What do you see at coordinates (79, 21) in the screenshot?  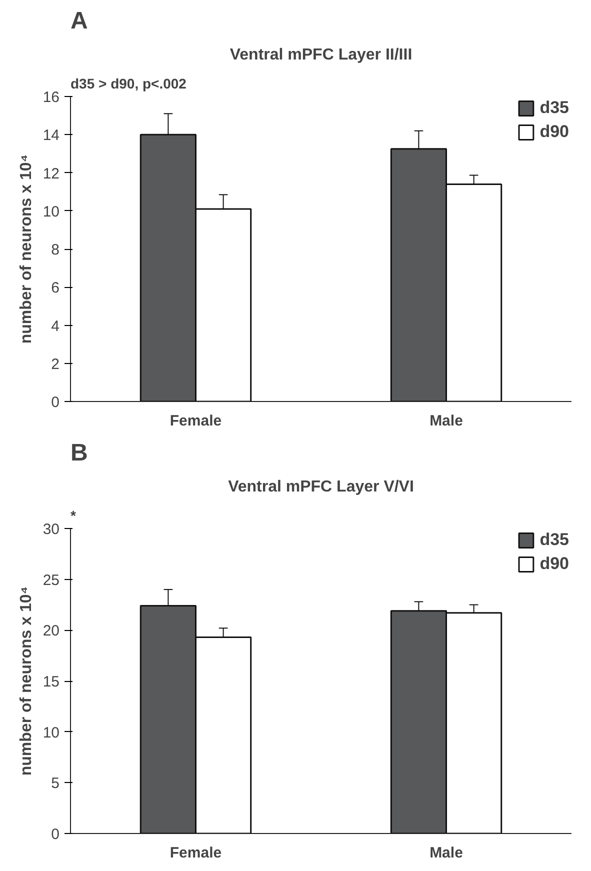 I see `text: A` at bounding box center [79, 21].